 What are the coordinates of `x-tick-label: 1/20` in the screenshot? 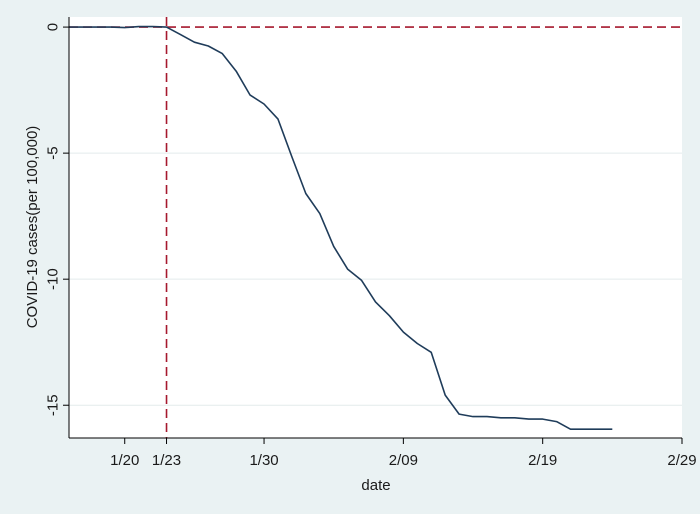 It's located at (124, 460).